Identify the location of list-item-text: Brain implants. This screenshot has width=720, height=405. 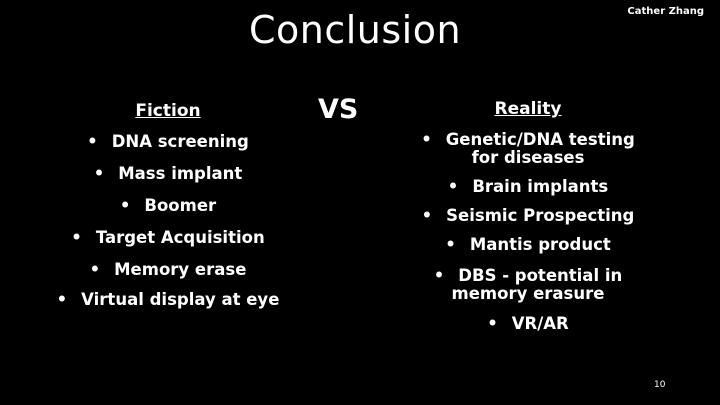
(540, 186).